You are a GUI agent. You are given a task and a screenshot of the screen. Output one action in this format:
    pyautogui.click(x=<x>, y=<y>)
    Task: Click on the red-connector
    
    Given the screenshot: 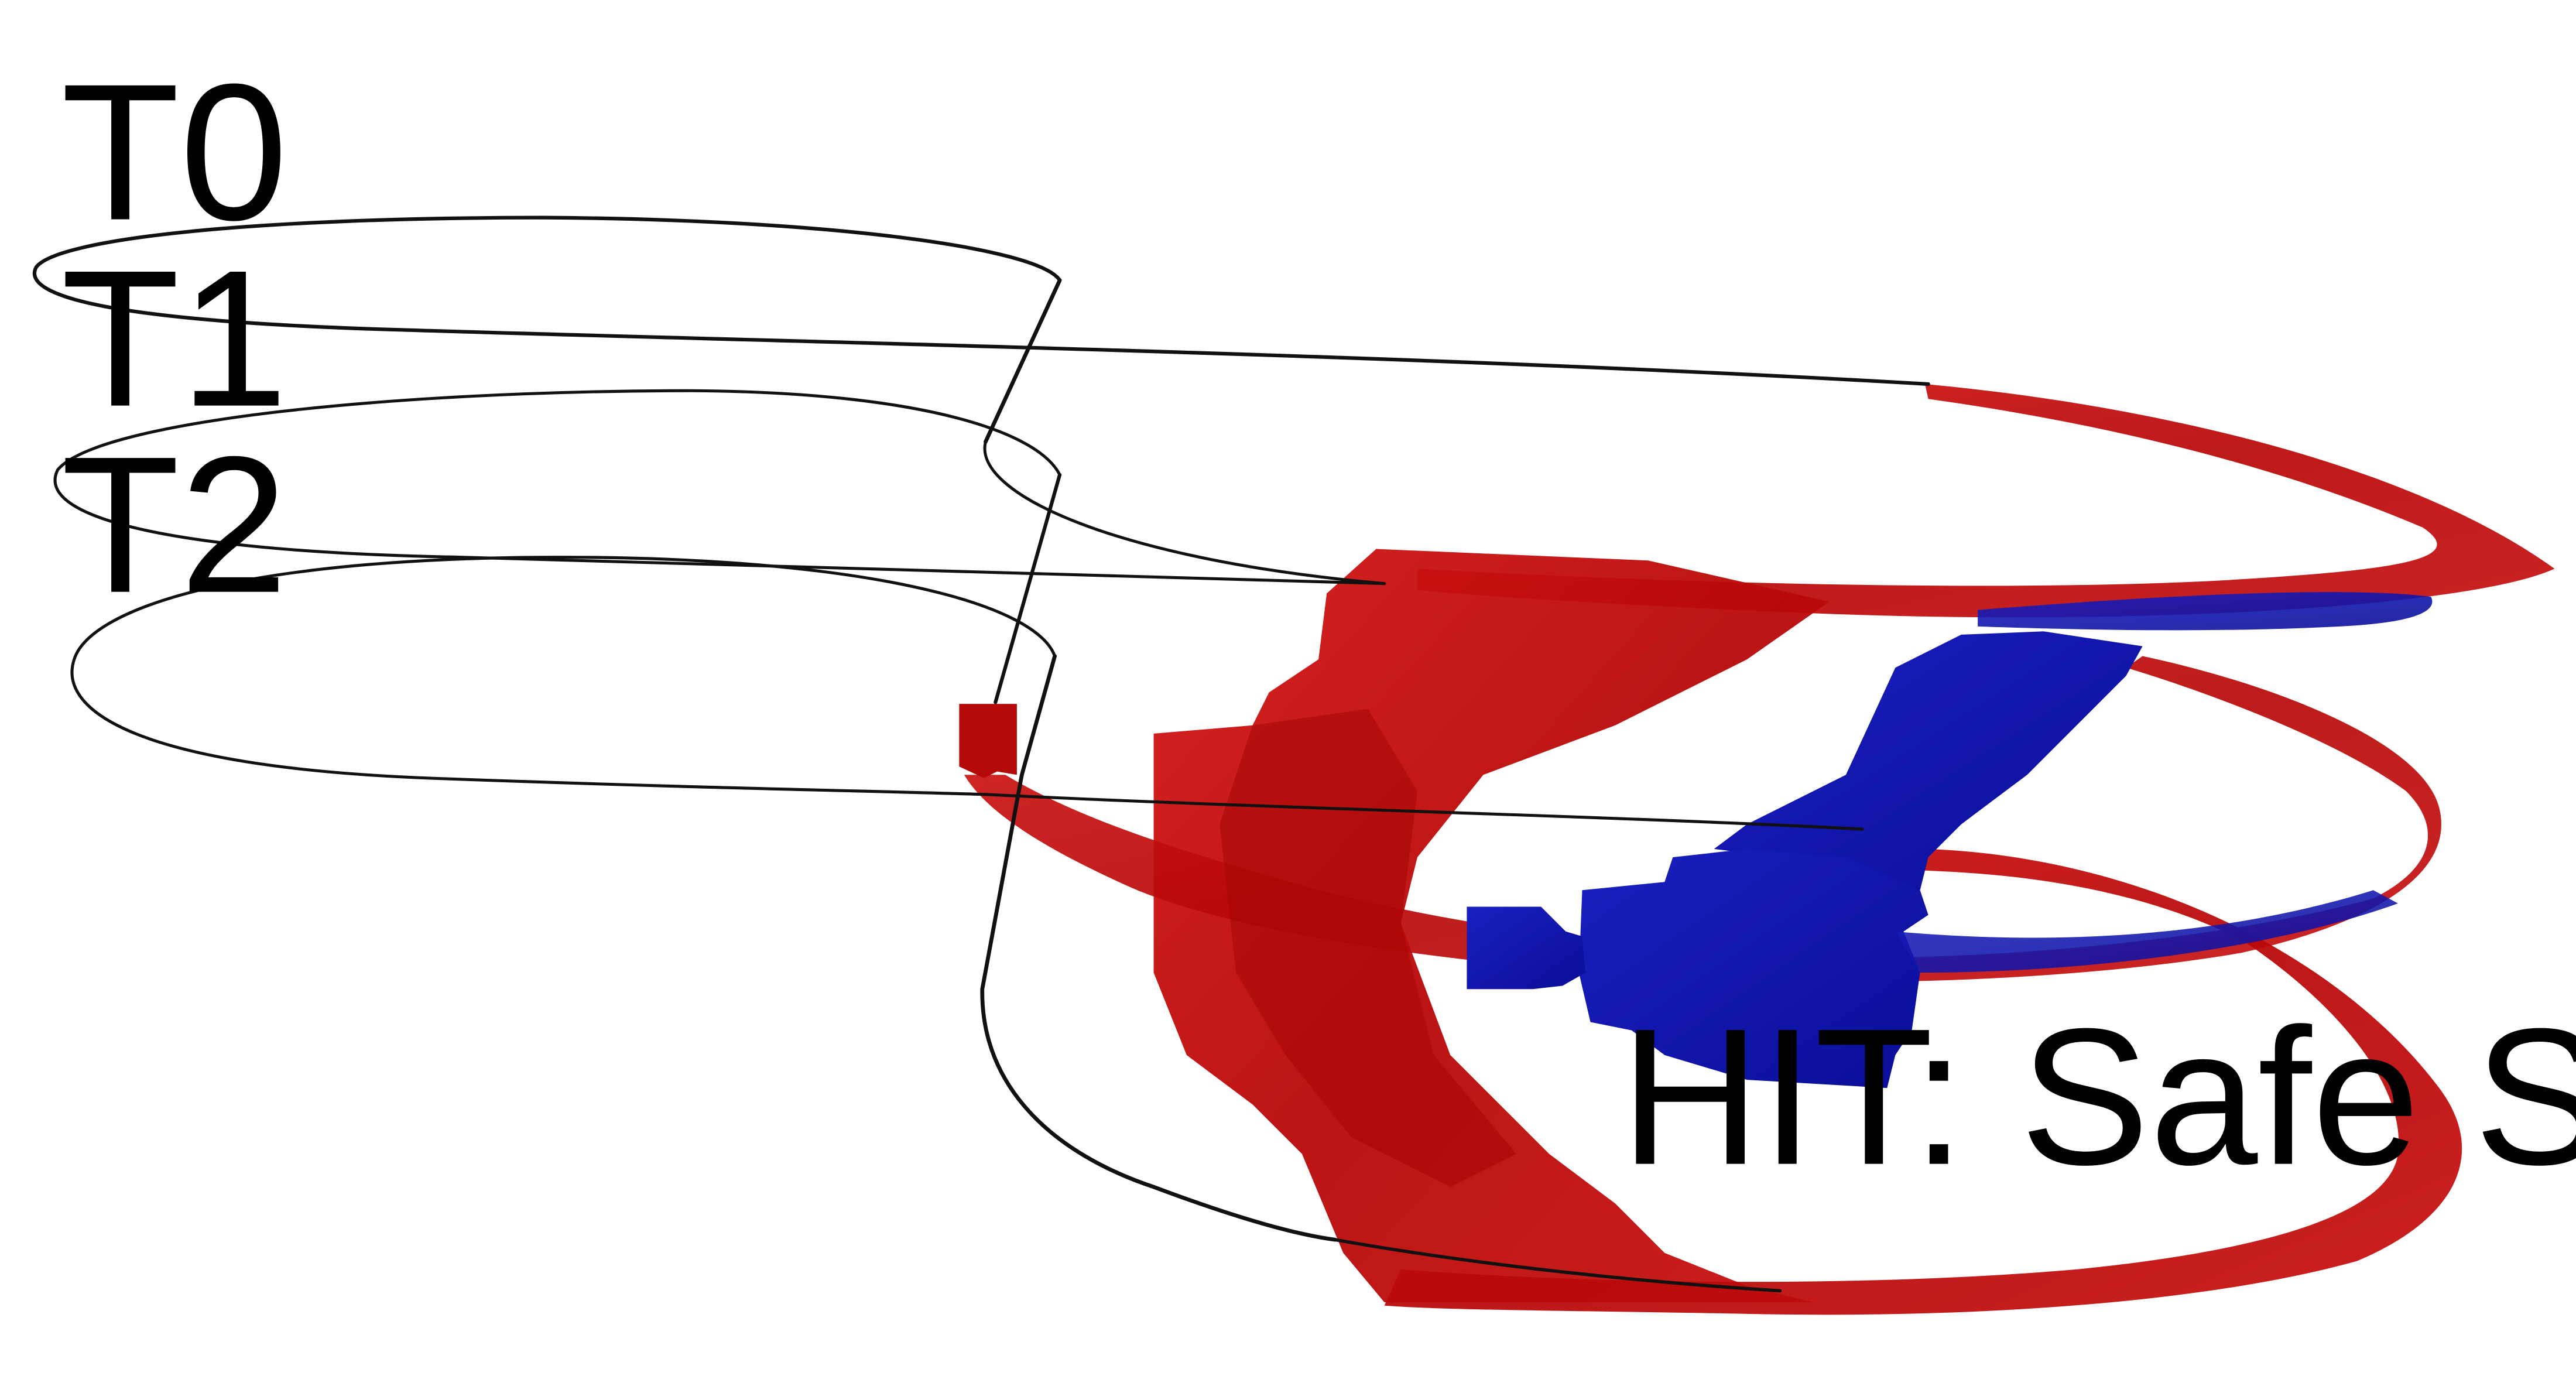 What is the action you would take?
    pyautogui.click(x=988, y=741)
    